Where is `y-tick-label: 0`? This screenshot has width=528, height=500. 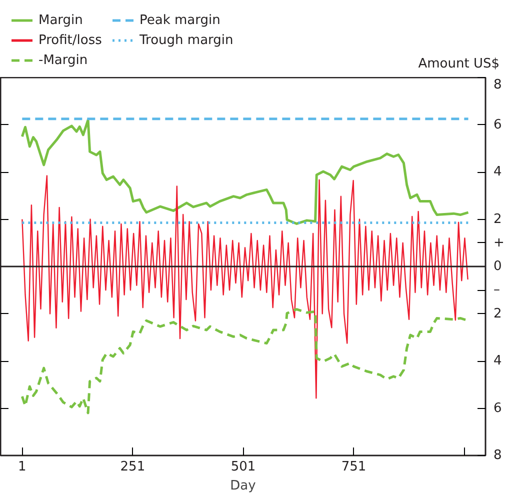 y-tick-label: 0 is located at coordinates (498, 266).